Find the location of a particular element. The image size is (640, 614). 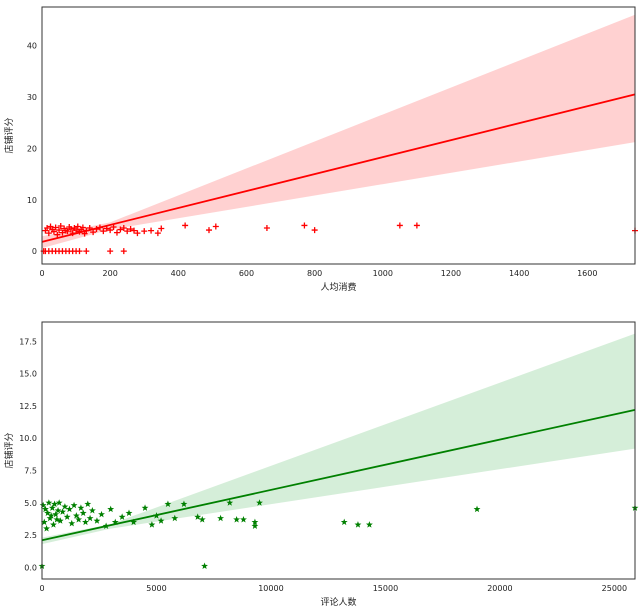

y-tick-label: 10.0 is located at coordinates (28, 438).